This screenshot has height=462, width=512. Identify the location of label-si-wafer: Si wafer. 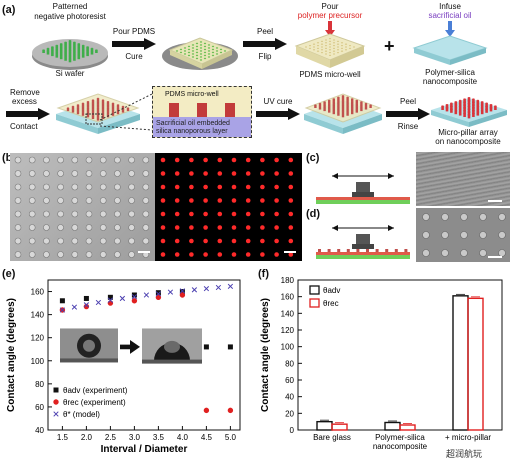
(70, 73).